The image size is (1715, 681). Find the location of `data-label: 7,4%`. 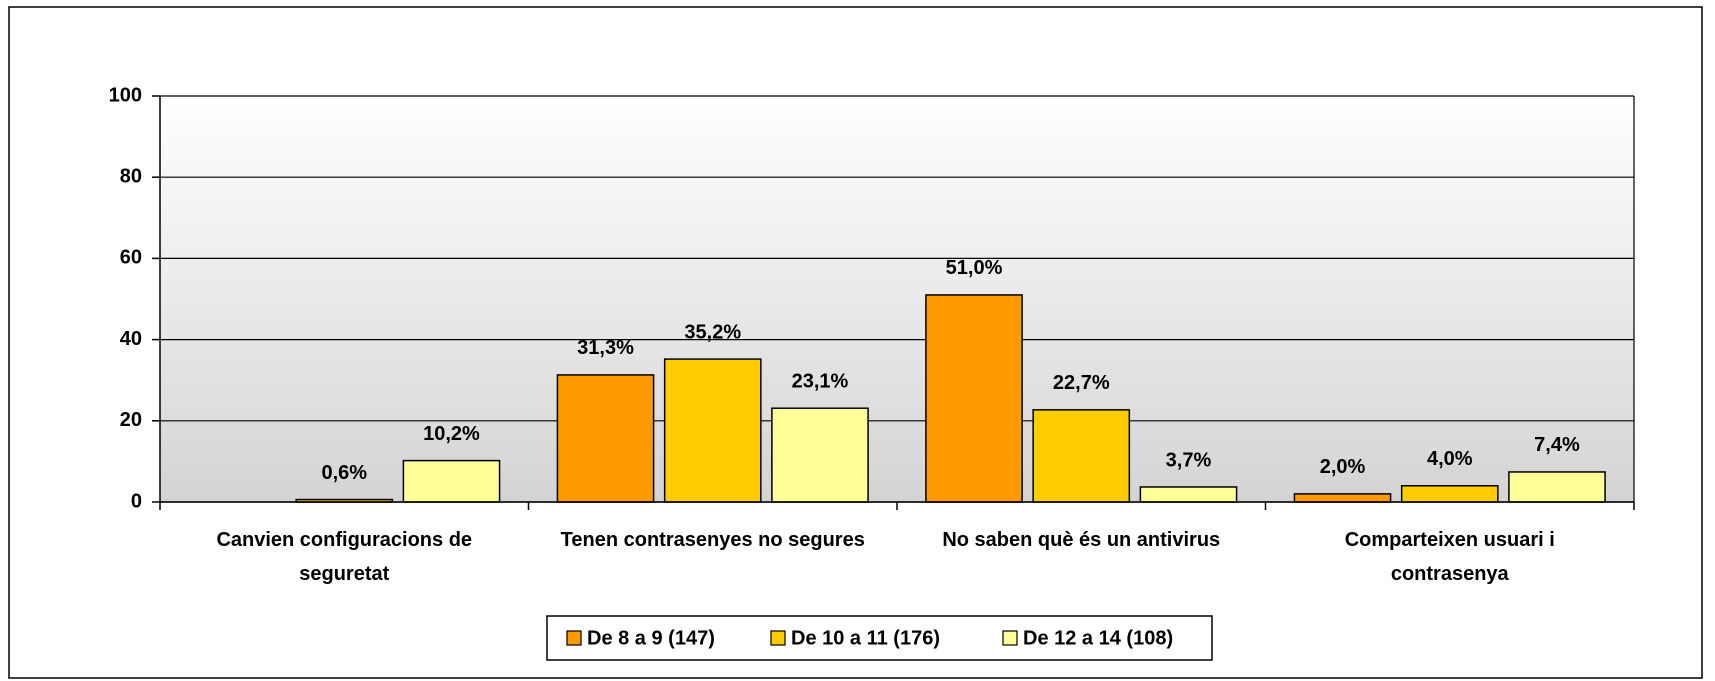

data-label: 7,4% is located at coordinates (1557, 445).